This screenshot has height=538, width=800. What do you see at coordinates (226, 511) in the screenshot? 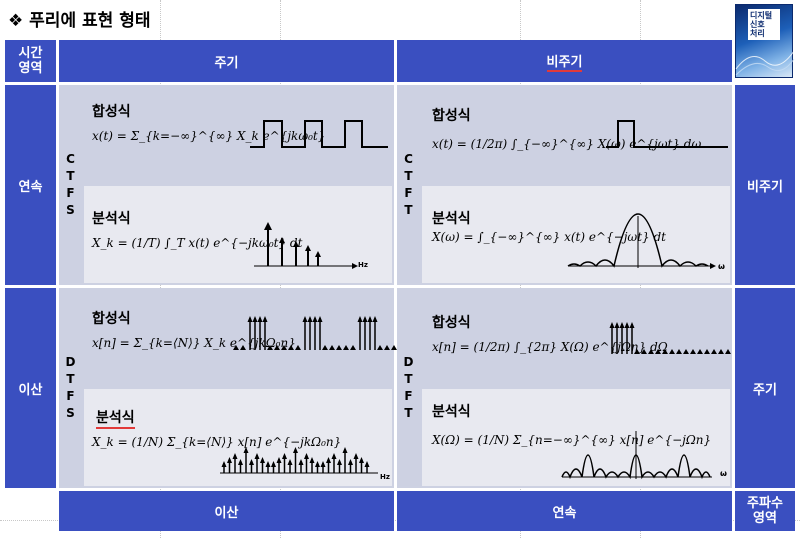
I see `discrete-bottom-header: 이산` at bounding box center [226, 511].